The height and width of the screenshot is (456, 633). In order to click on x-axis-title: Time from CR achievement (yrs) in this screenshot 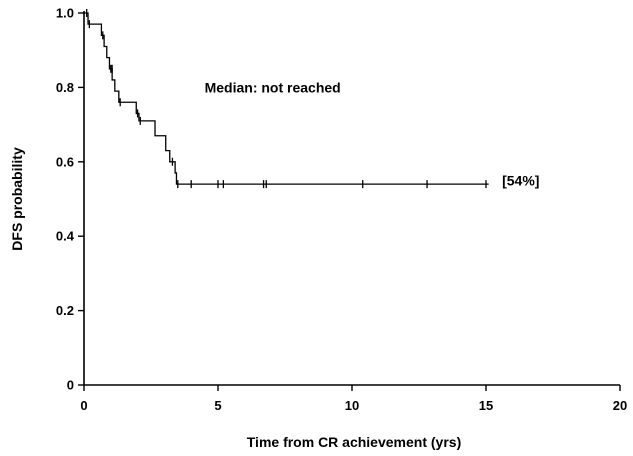, I will do `click(354, 442)`.